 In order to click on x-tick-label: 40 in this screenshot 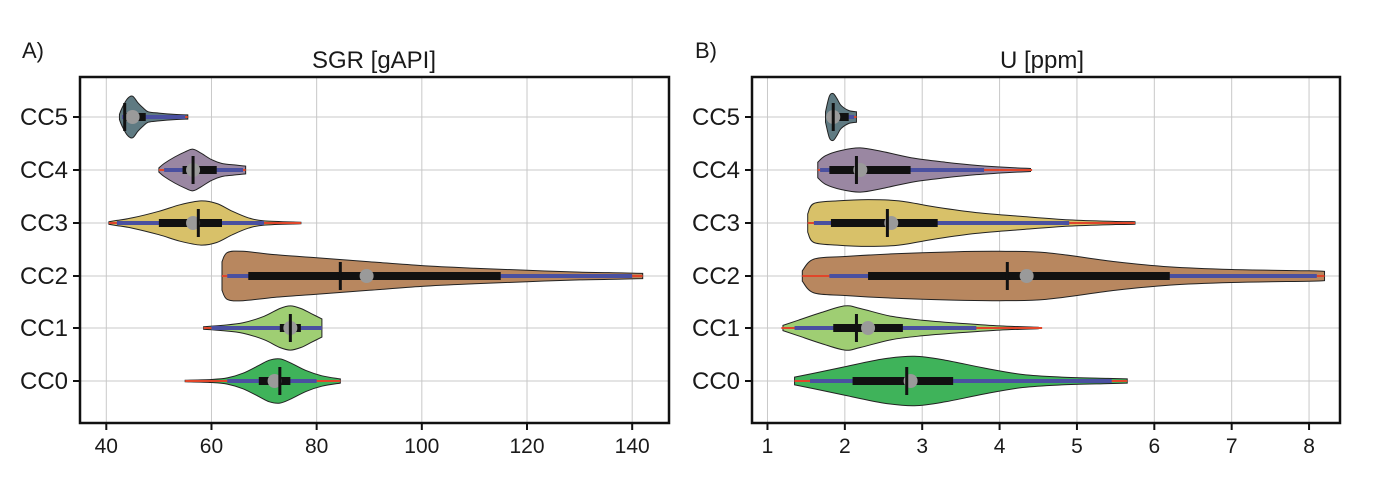, I will do `click(106, 446)`.